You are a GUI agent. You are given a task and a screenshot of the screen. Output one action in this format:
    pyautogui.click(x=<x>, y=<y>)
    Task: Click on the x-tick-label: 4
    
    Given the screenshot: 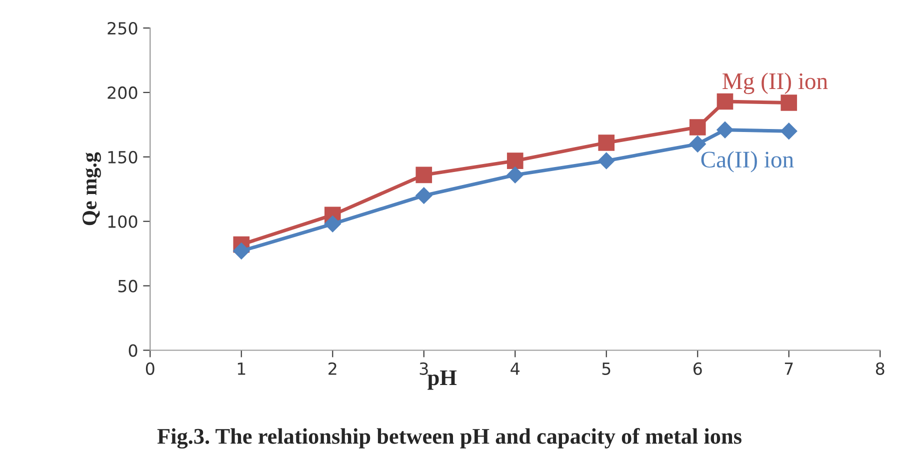 What is the action you would take?
    pyautogui.click(x=515, y=368)
    